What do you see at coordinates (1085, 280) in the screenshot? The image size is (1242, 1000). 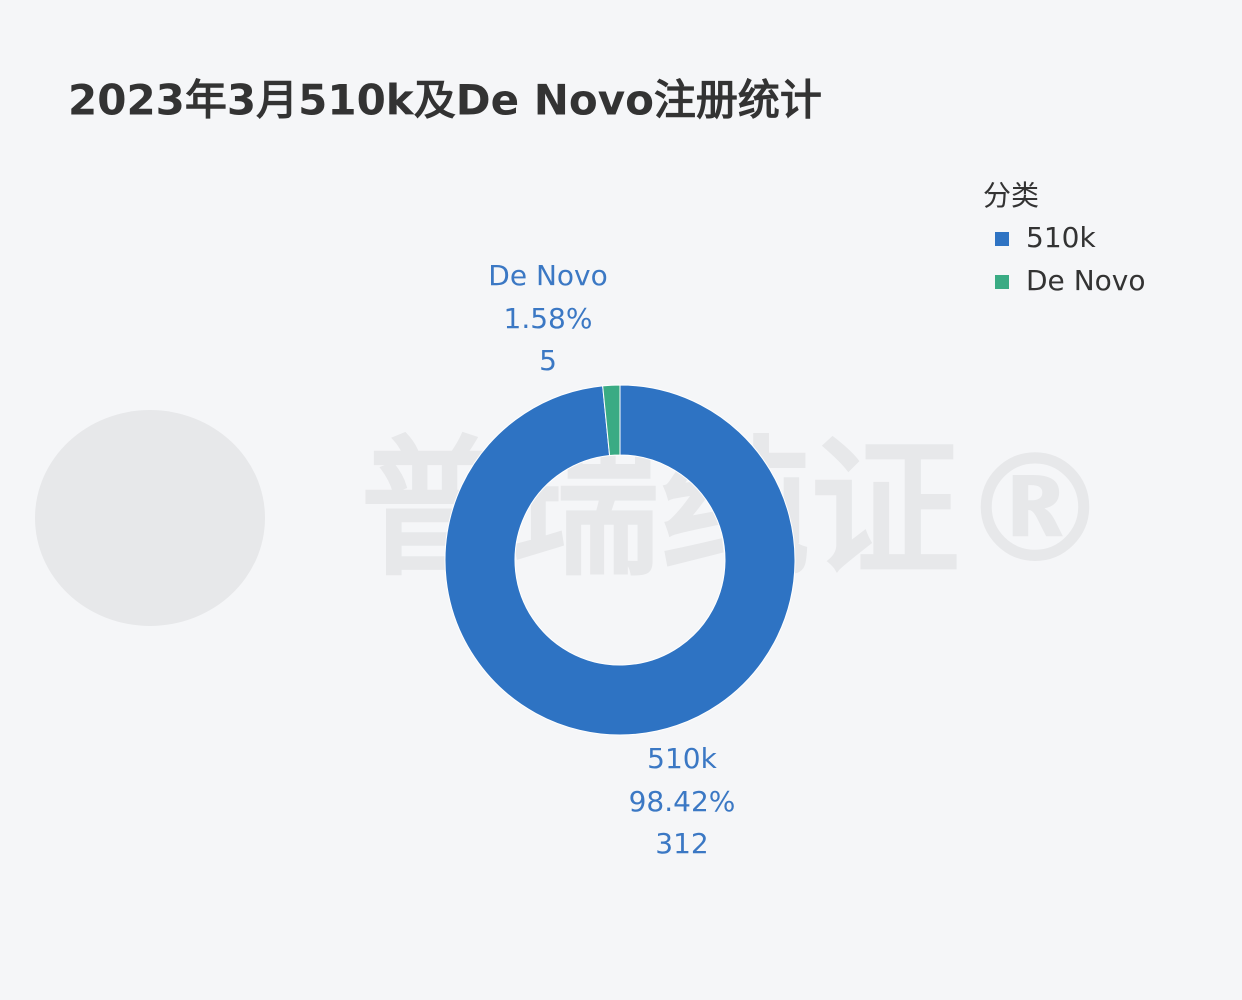 I see `legend-label: De Novo` at bounding box center [1085, 280].